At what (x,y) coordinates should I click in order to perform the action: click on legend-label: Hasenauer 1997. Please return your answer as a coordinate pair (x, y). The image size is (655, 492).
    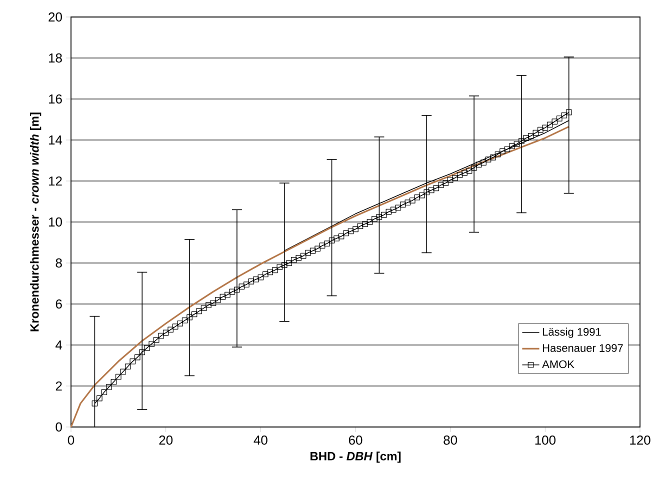
    Looking at the image, I should click on (582, 348).